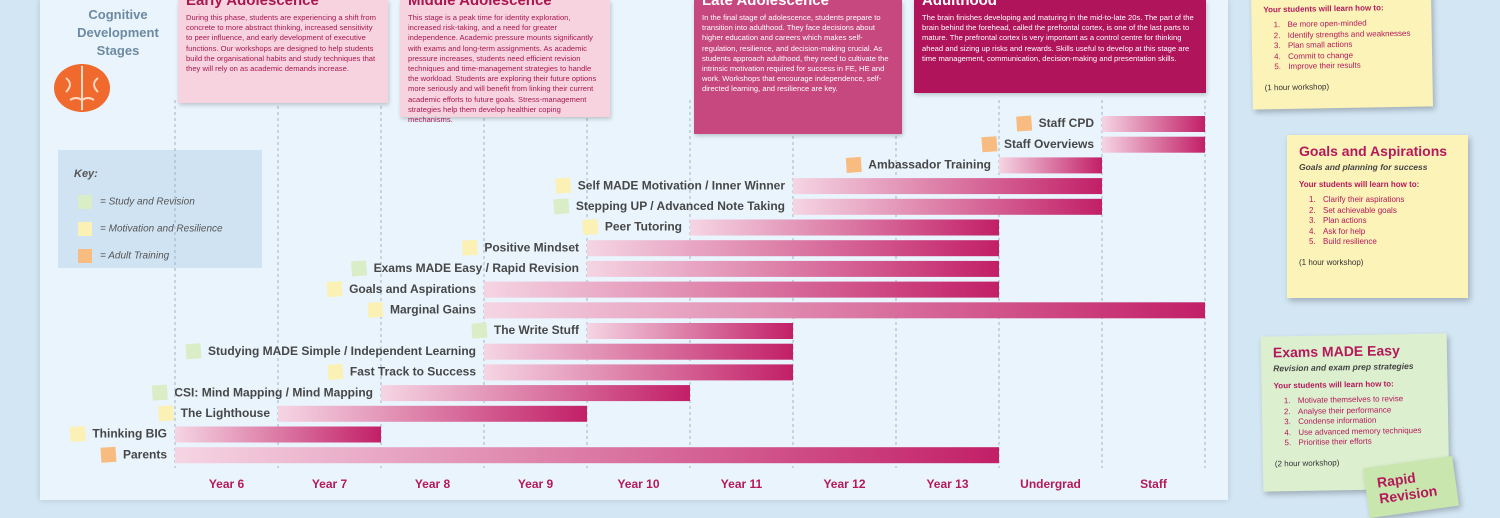  I want to click on task-label: The Lighthouse, so click(226, 413).